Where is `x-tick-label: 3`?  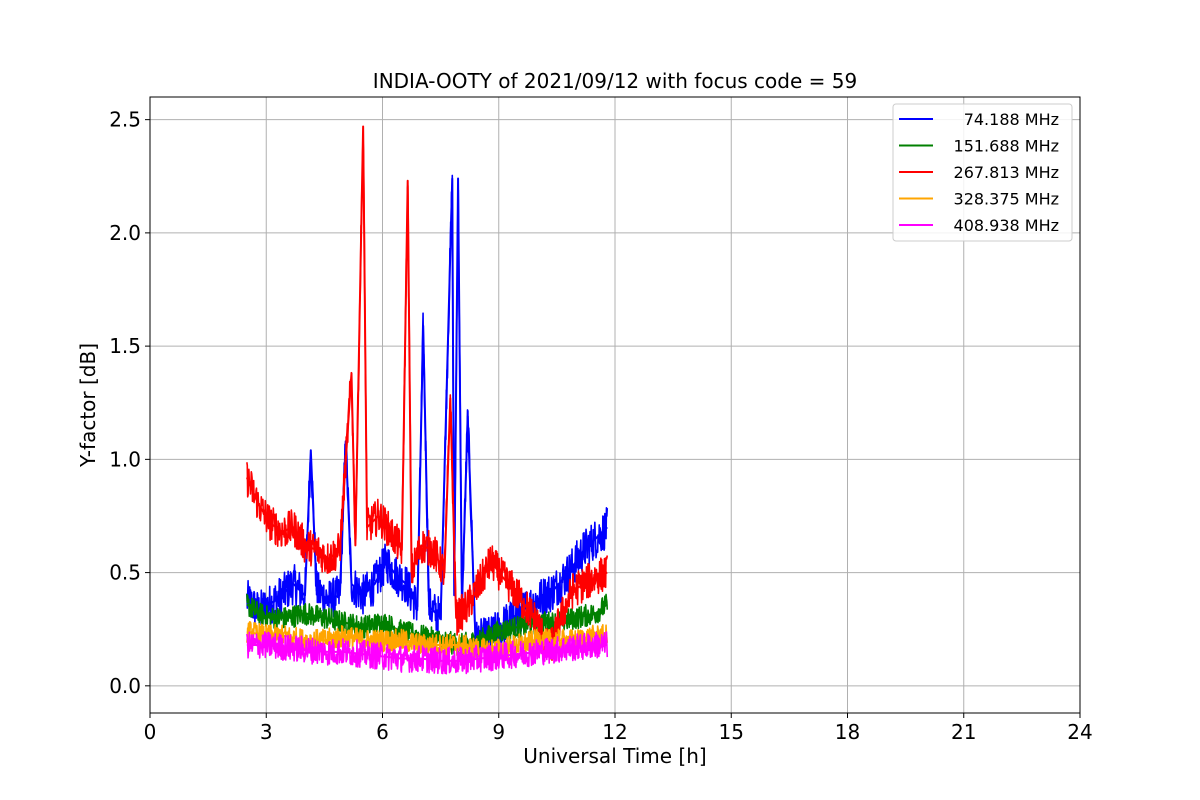
x-tick-label: 3 is located at coordinates (266, 732).